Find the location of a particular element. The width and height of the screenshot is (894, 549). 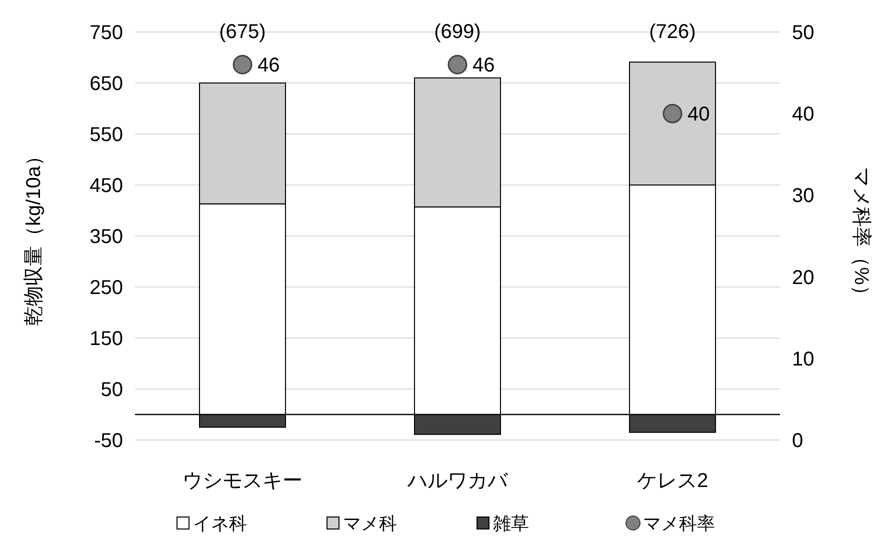

y2-tick-label: 20 is located at coordinates (803, 277).